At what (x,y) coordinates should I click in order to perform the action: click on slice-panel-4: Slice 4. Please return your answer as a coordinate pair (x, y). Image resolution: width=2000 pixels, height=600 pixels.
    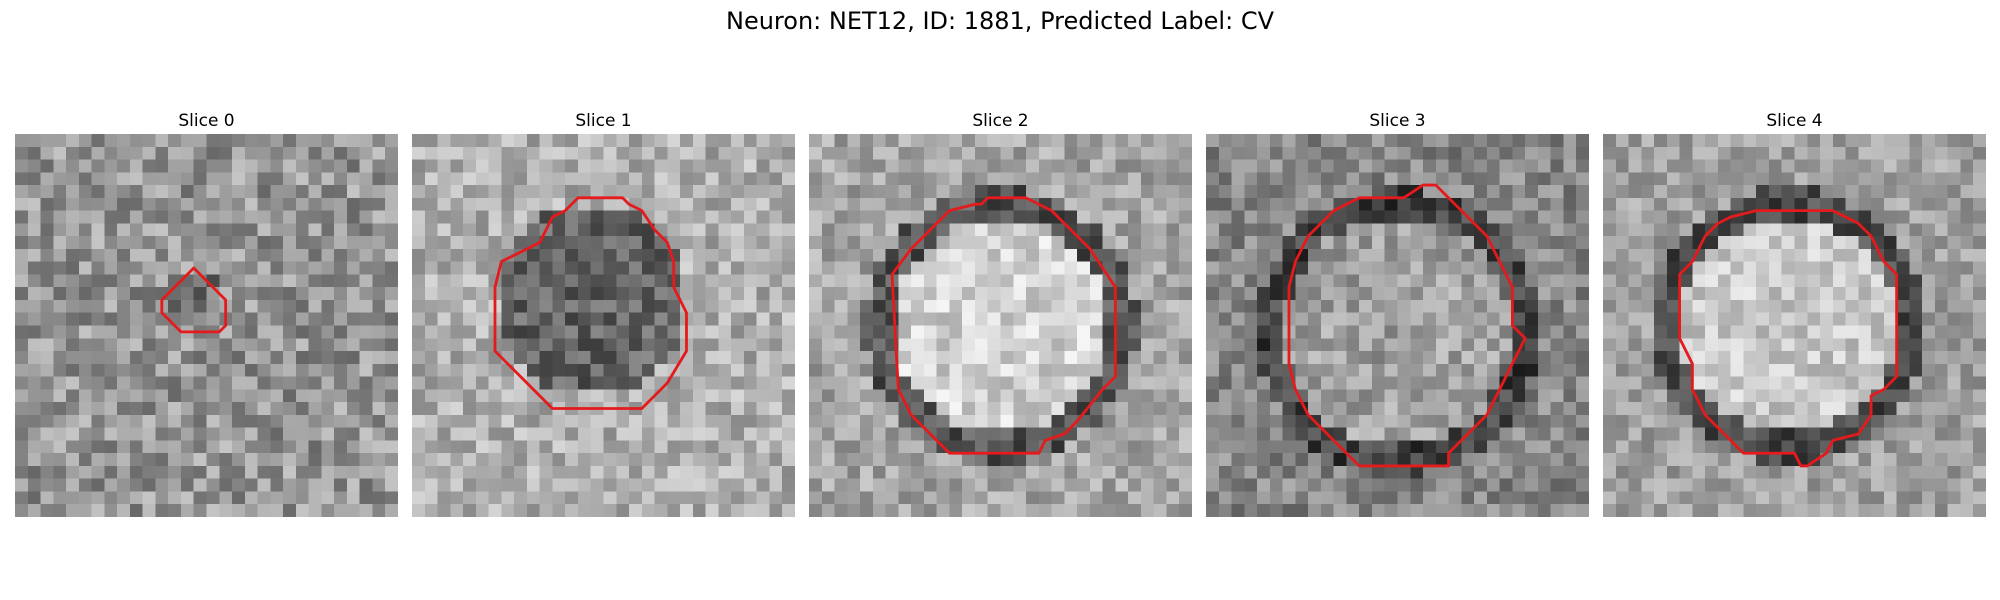
    Looking at the image, I should click on (1794, 312).